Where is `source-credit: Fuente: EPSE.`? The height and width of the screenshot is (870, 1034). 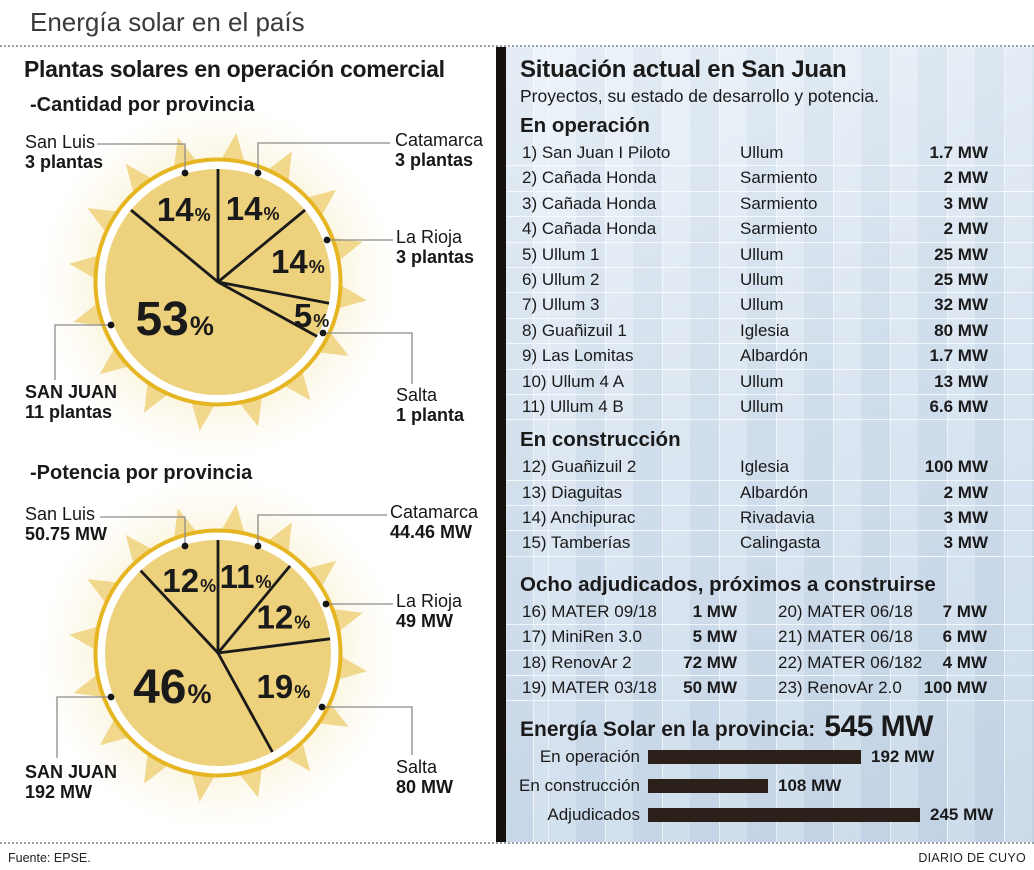
source-credit: Fuente: EPSE. is located at coordinates (49, 858).